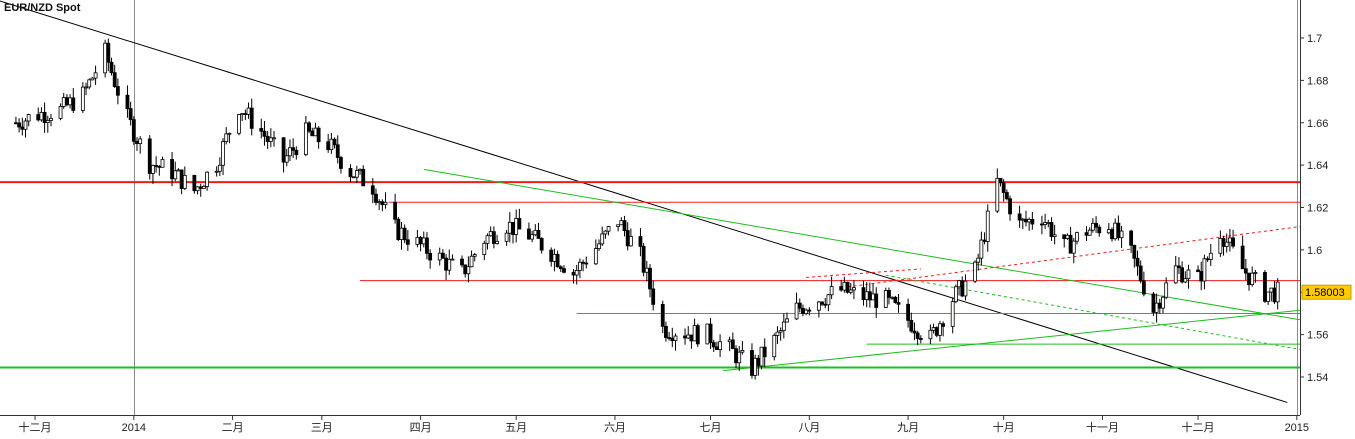 Image resolution: width=1355 pixels, height=439 pixels. Describe the element at coordinates (1317, 124) in the screenshot. I see `y-tick-label: 1.66` at that location.